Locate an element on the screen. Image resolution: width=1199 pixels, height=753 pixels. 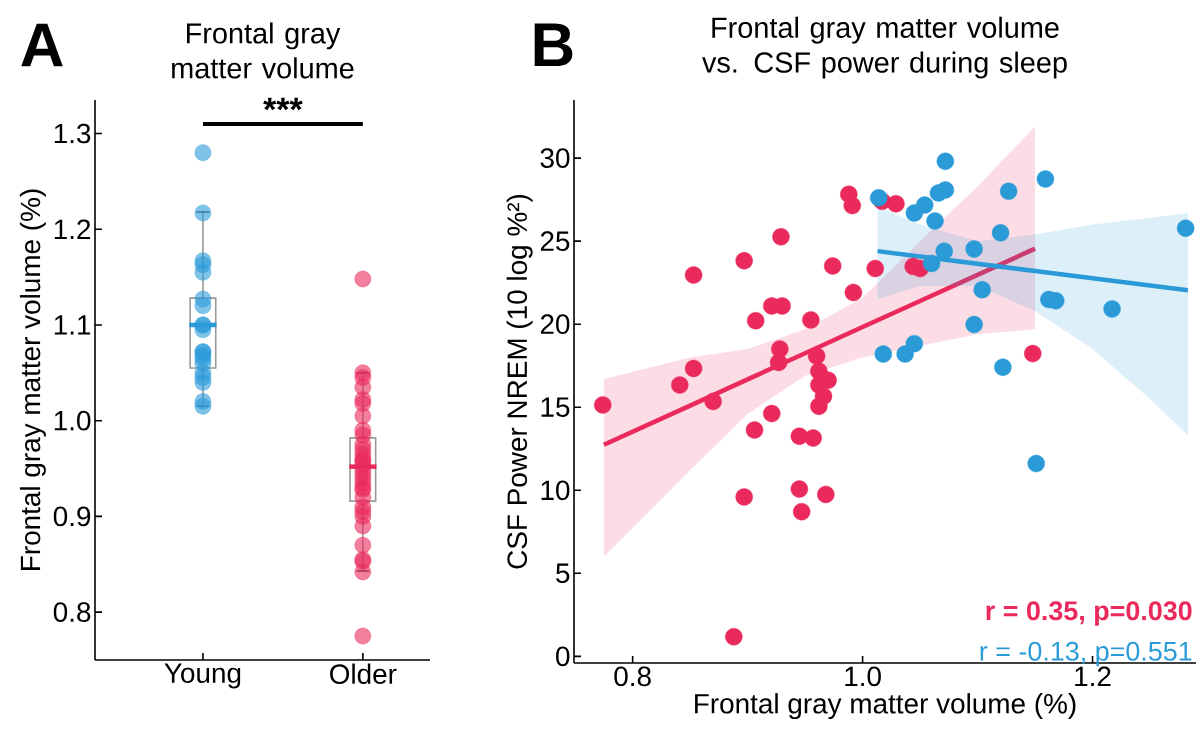
y-tick-label: 15 is located at coordinates (555, 407).